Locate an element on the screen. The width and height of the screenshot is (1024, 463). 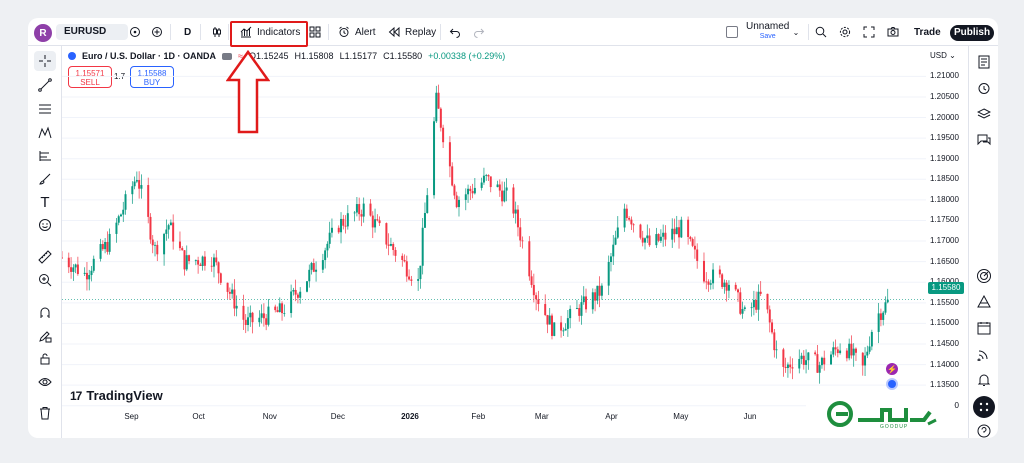
help-icon is located at coordinates (984, 431).